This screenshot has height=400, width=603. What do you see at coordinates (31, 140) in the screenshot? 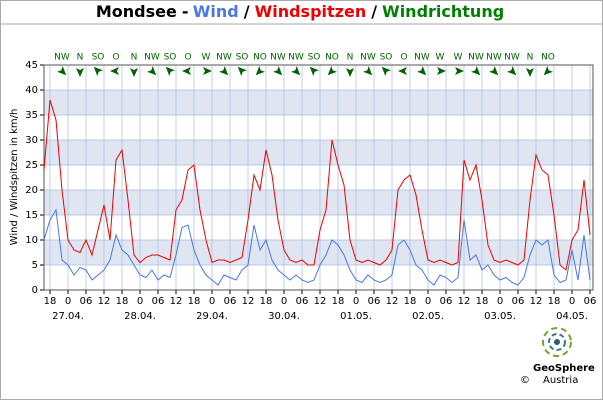
I see `y-tick-label: 30` at bounding box center [31, 140].